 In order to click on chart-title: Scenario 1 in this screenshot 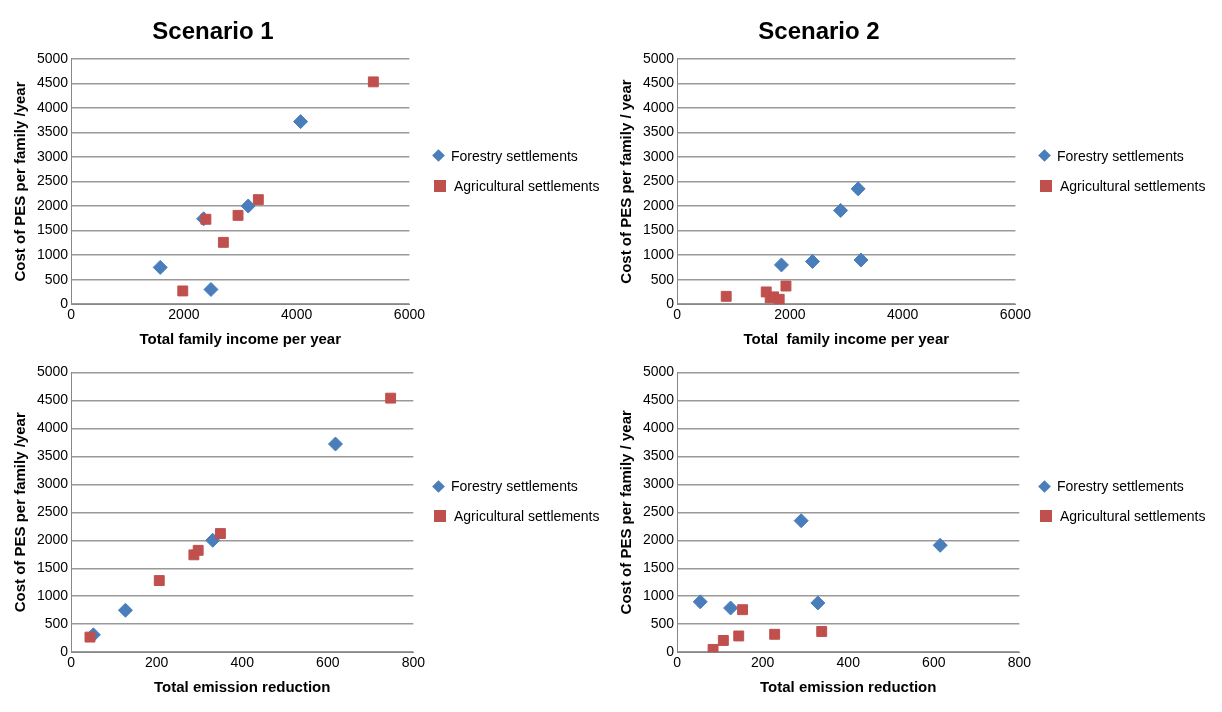, I will do `click(213, 31)`.